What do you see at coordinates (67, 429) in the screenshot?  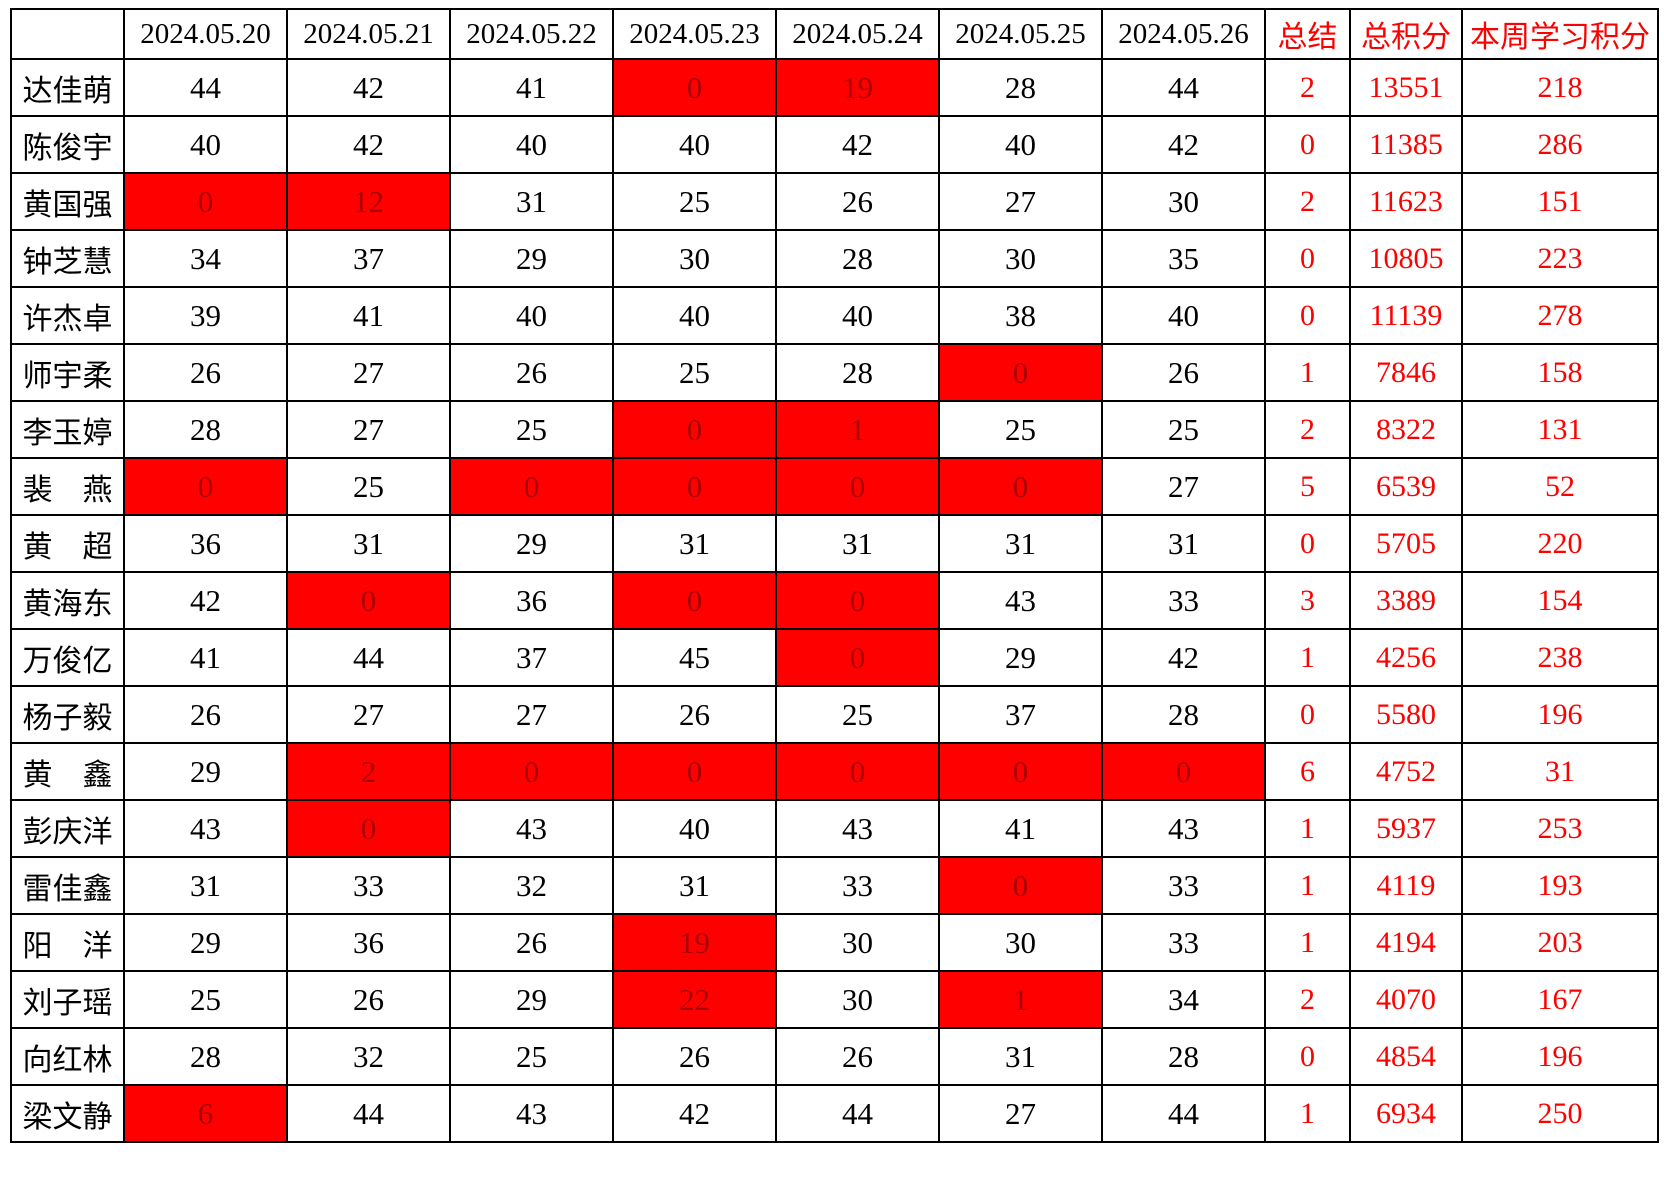 I see `student-name-cell: 李玉婷` at bounding box center [67, 429].